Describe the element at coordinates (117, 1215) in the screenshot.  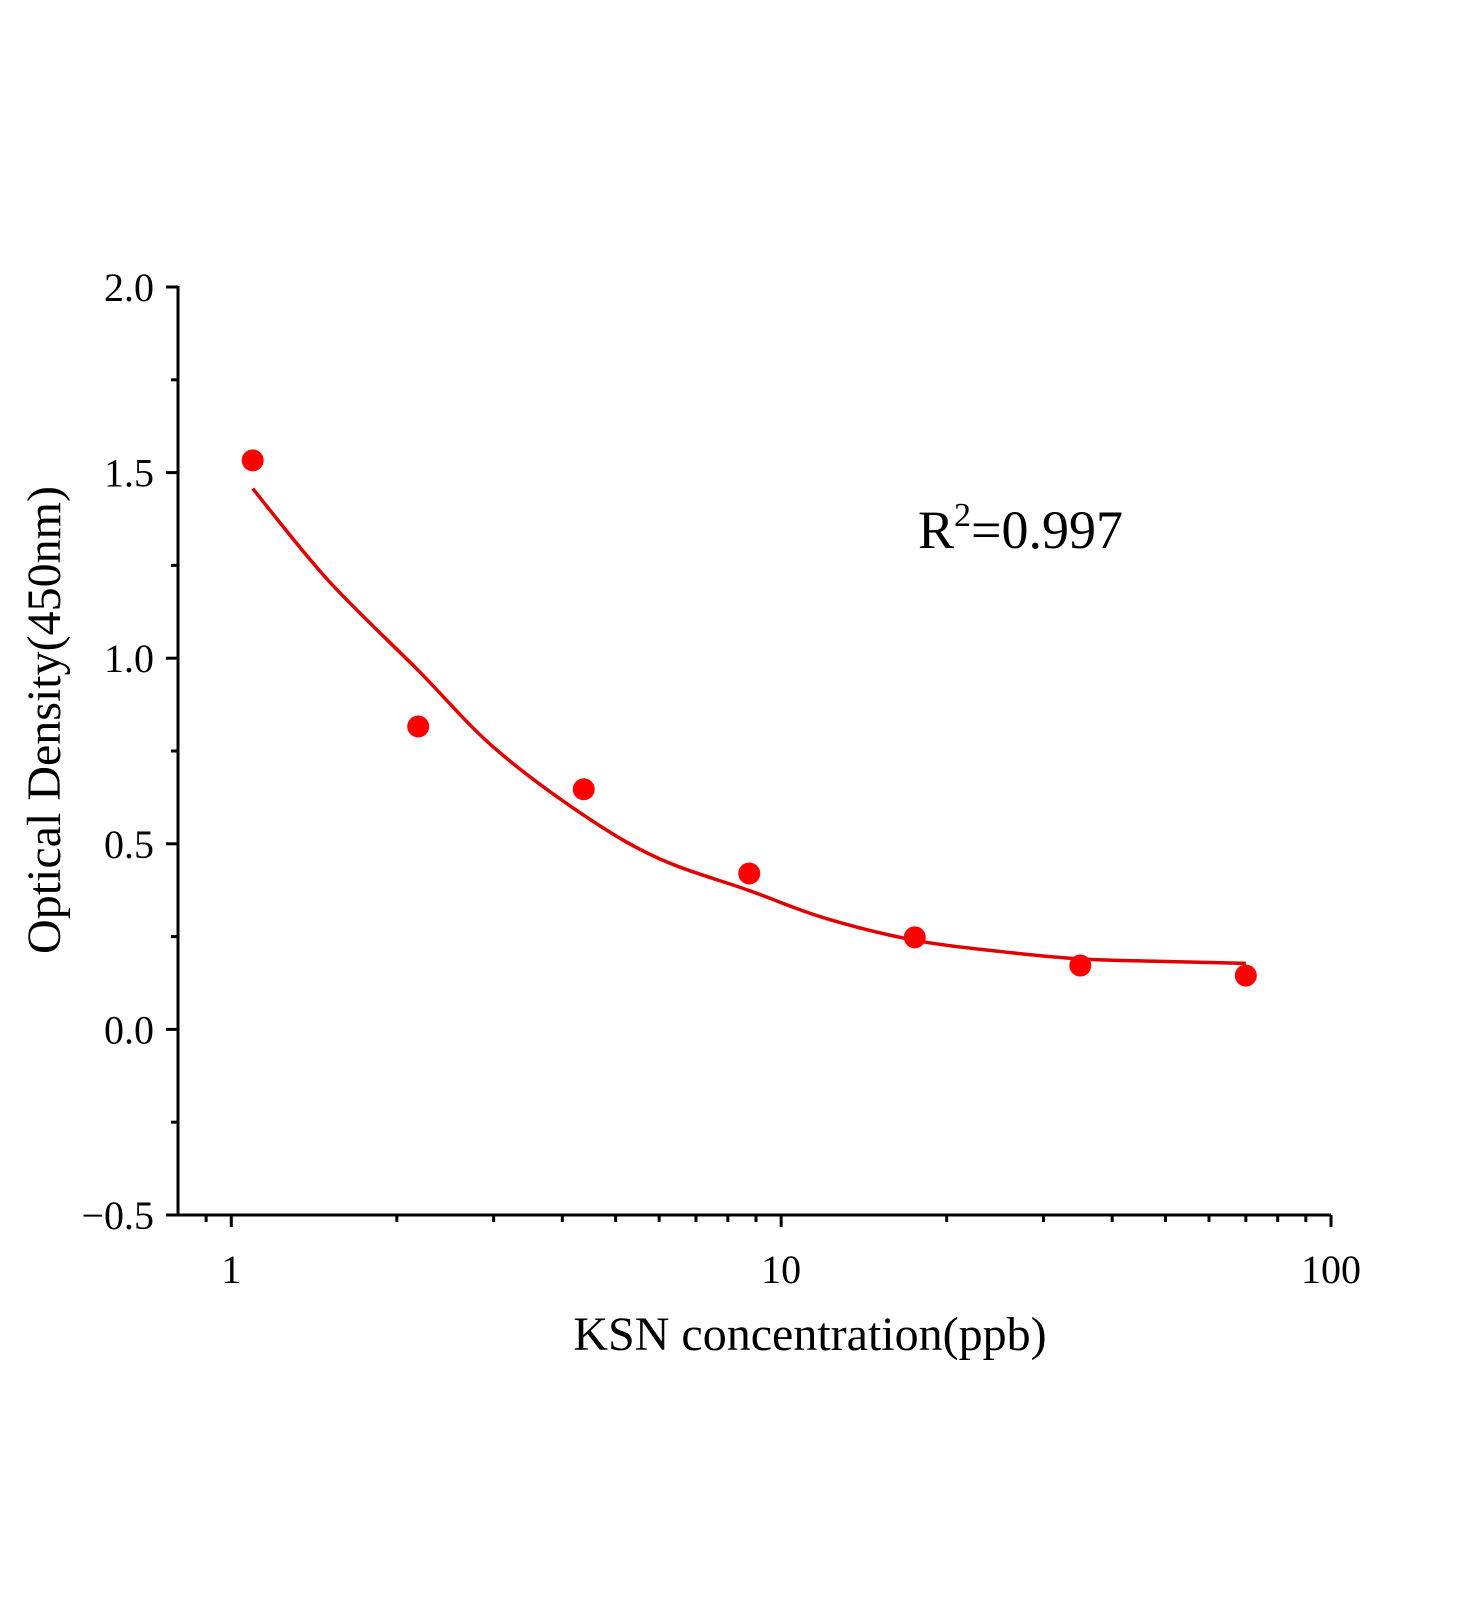
I see `y-tick-label: −0.5` at that location.